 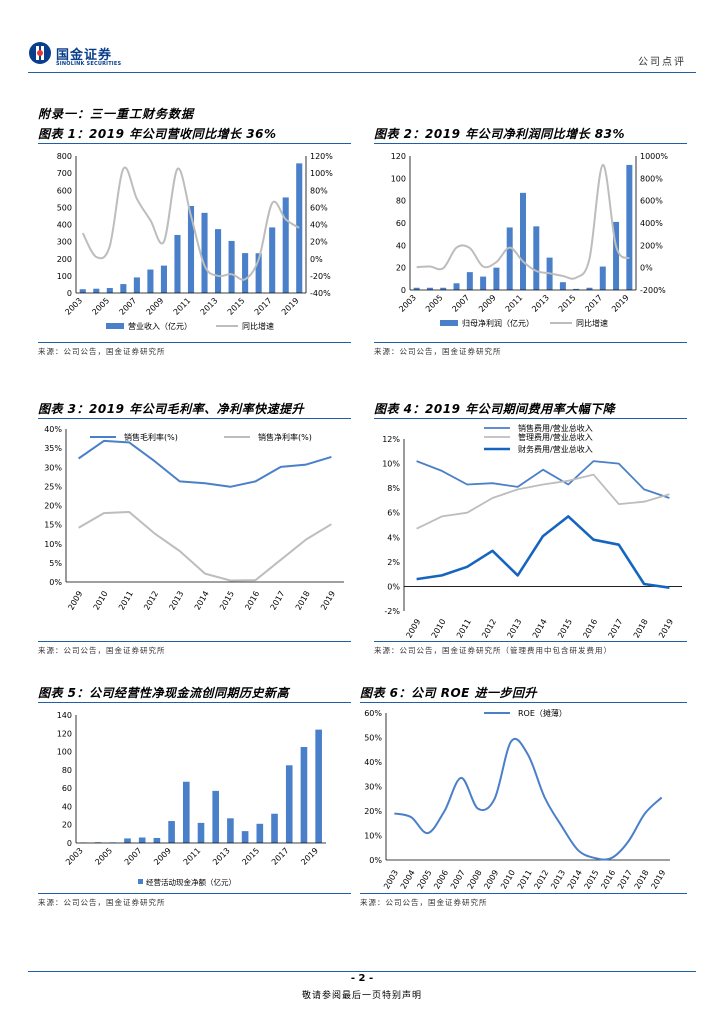 What do you see at coordinates (542, 713) in the screenshot?
I see `c6-legend-label: ROE（摊薄）` at bounding box center [542, 713].